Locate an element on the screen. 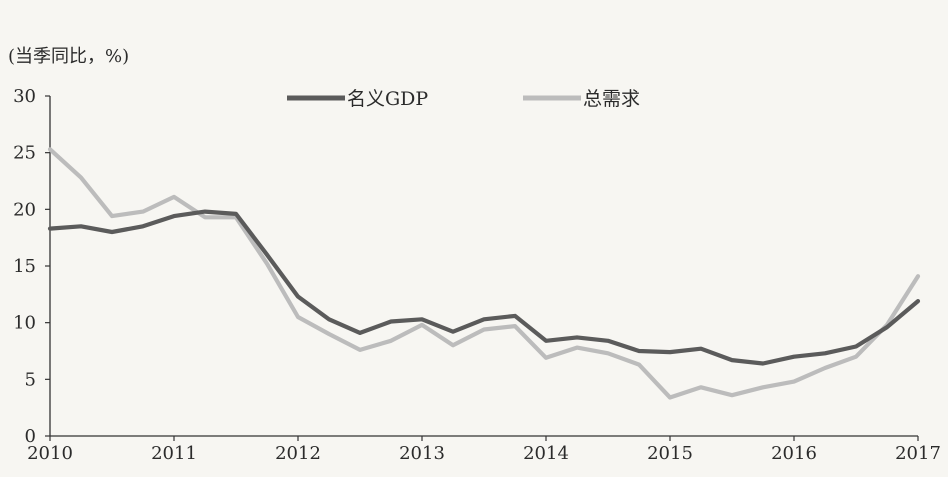 Image resolution: width=948 pixels, height=477 pixels. y-tick-label: 15 is located at coordinates (24, 266).